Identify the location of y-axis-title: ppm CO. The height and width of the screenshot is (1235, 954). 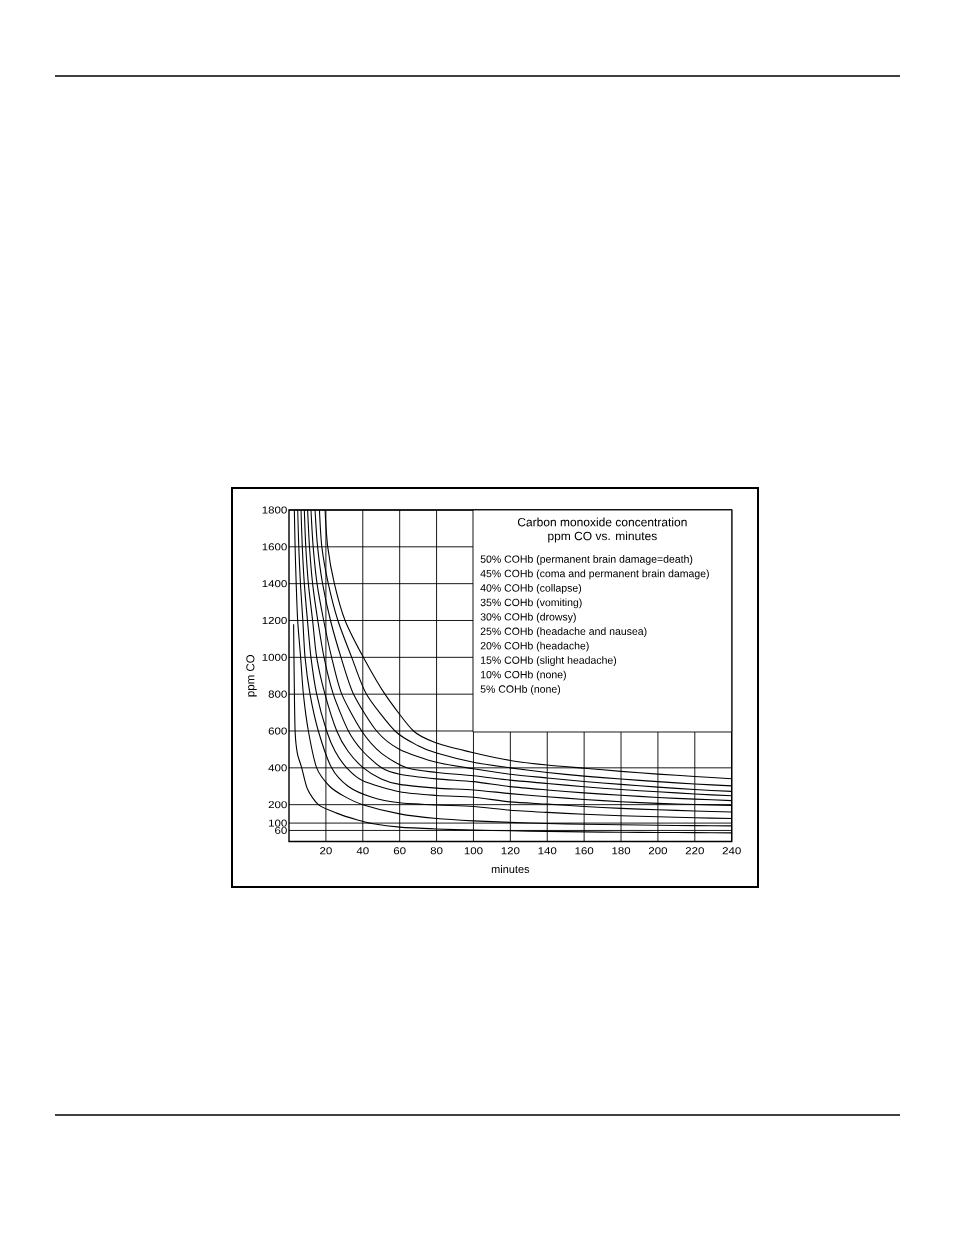
(251, 675).